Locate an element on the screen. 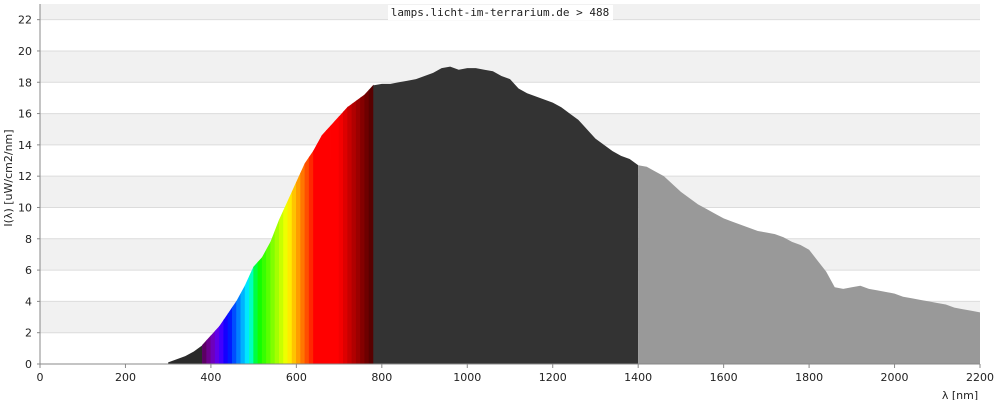 The image size is (1000, 400). y-tick-label: 10 is located at coordinates (25, 207).